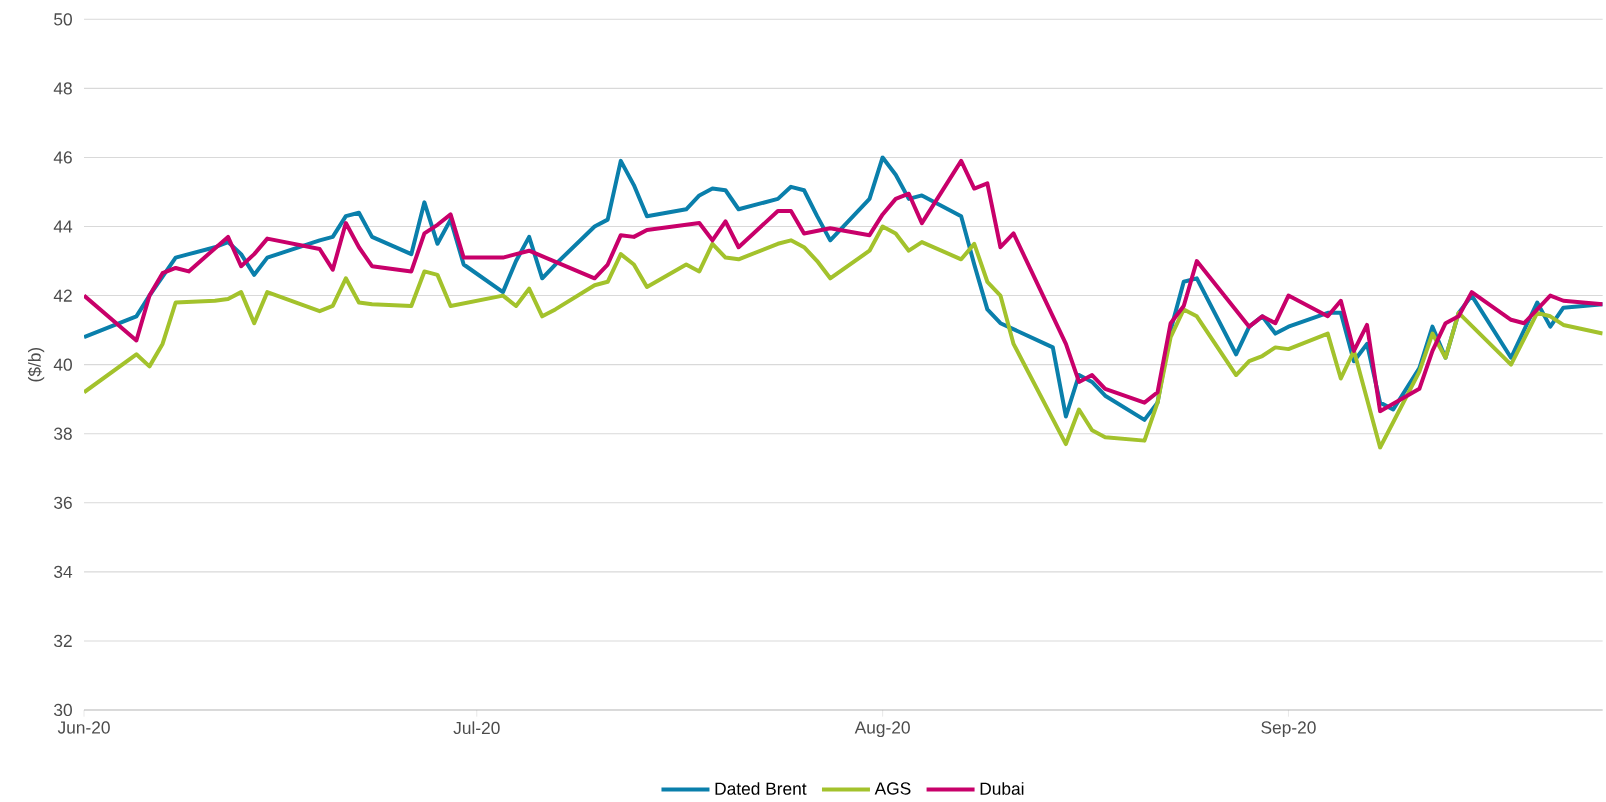 Image resolution: width=1606 pixels, height=802 pixels. Describe the element at coordinates (892, 788) in the screenshot. I see `legend-label: AGS` at that location.